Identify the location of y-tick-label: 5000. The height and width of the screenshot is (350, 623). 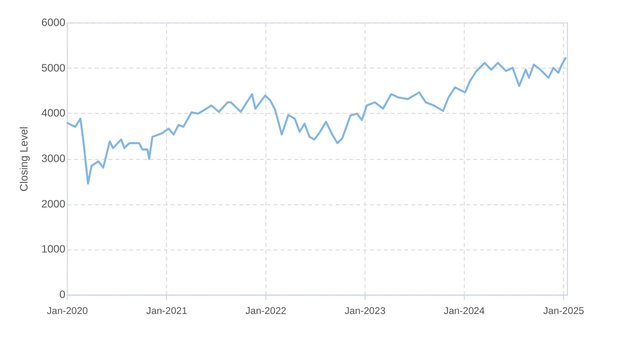
(53, 68).